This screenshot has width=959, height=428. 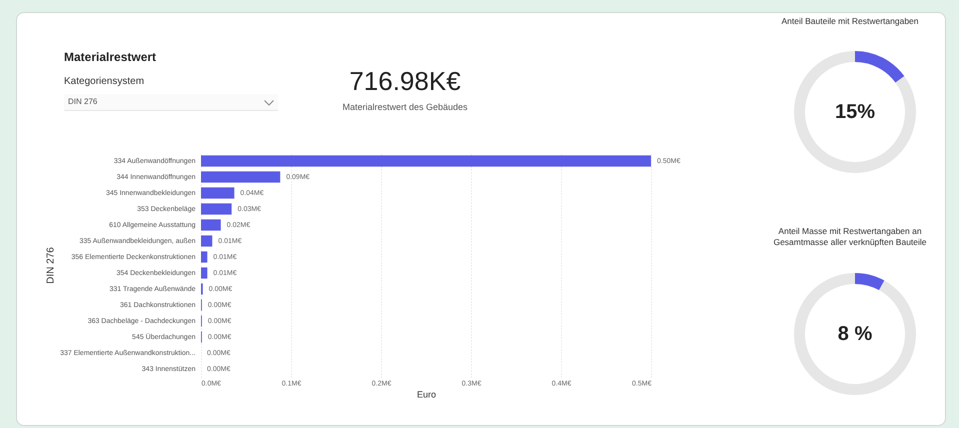 What do you see at coordinates (426, 395) in the screenshot?
I see `x-axis-title: Euro` at bounding box center [426, 395].